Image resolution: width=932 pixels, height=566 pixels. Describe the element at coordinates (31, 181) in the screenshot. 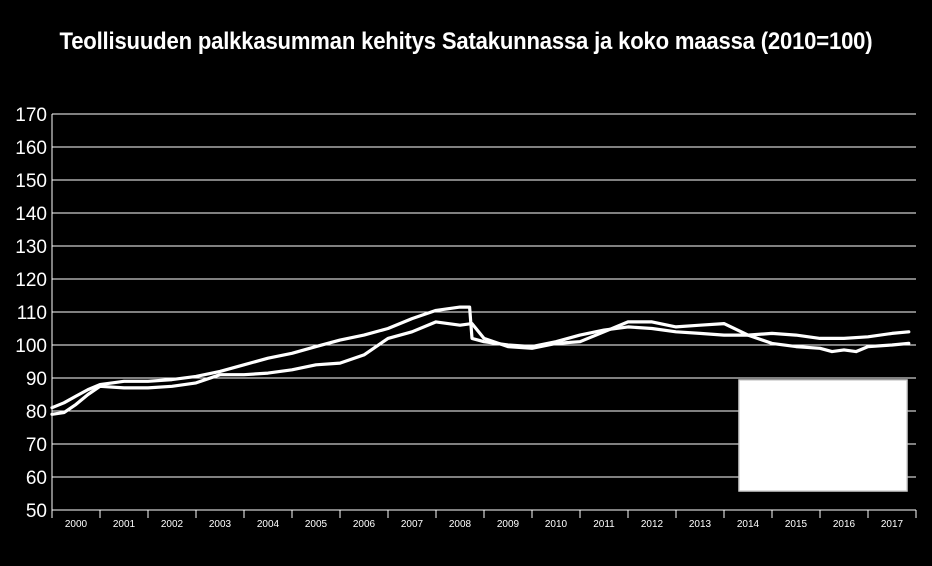

I see `y-tick-label: 150` at that location.